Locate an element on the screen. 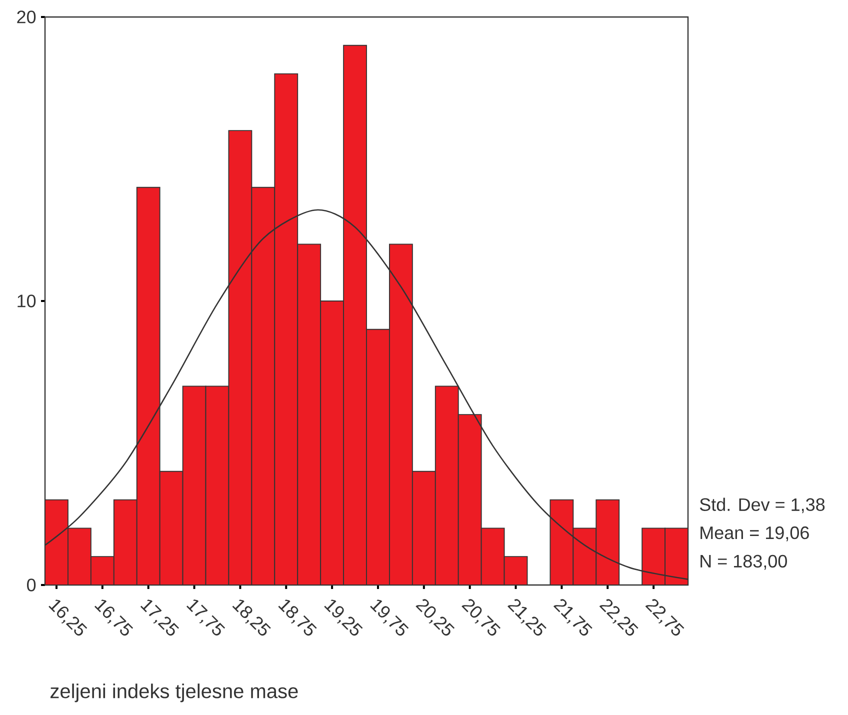 Image resolution: width=848 pixels, height=715 pixels. y-tick-label: 10 is located at coordinates (27, 301).